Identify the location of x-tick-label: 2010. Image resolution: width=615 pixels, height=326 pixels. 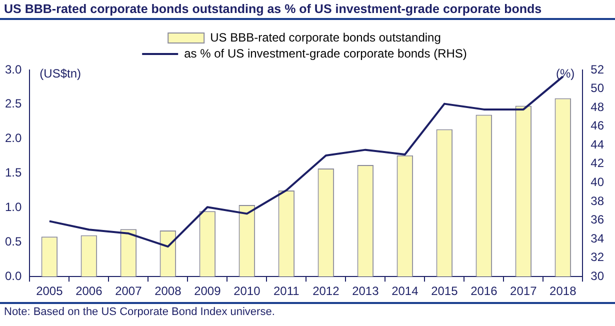
(247, 291).